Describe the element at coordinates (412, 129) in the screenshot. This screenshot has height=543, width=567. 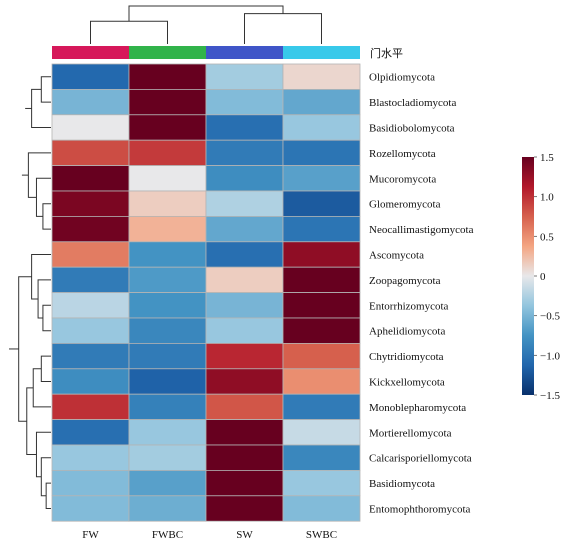
I see `row-label: Basidiobolomycota` at that location.